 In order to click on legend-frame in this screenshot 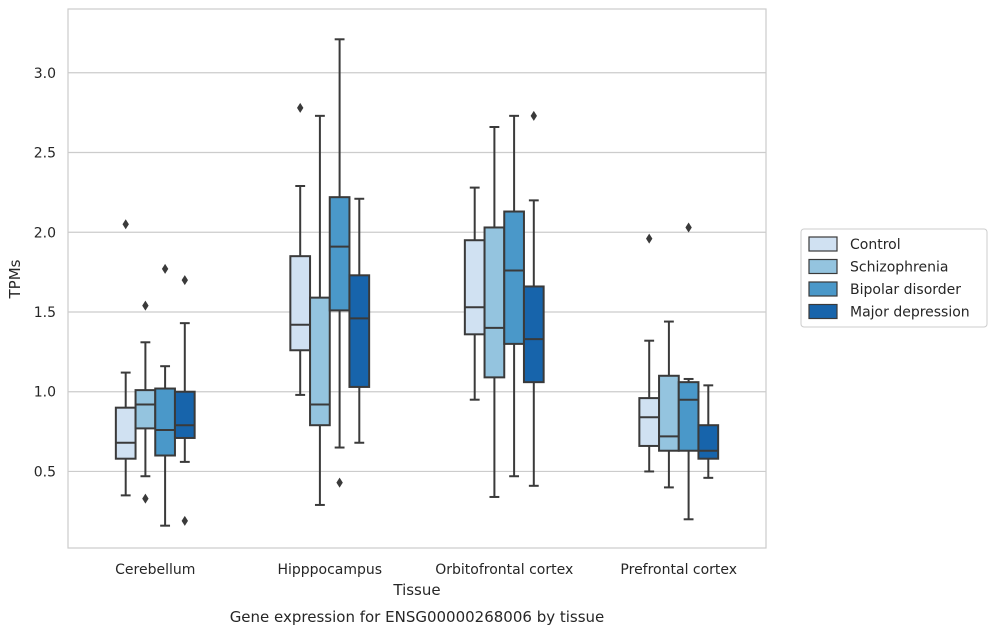, I will do `click(894, 278)`.